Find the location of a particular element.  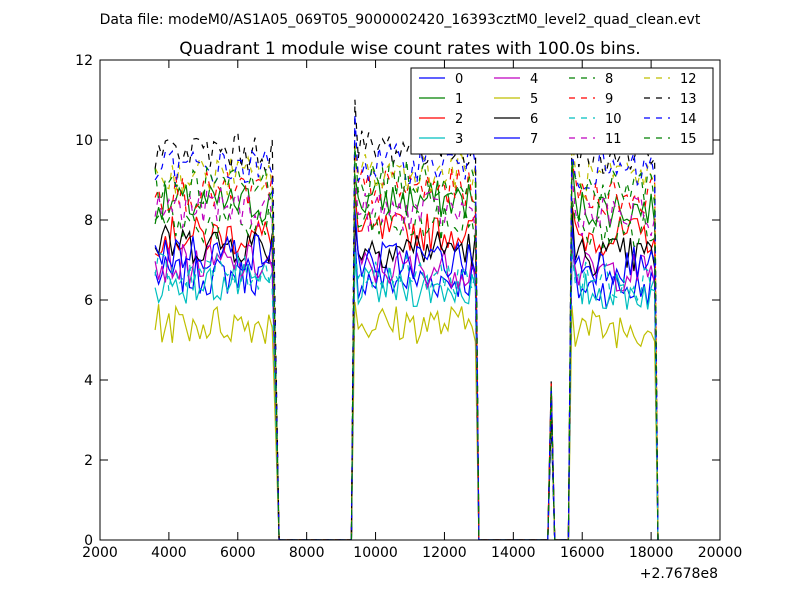

legend-label-13: 13 is located at coordinates (688, 99).